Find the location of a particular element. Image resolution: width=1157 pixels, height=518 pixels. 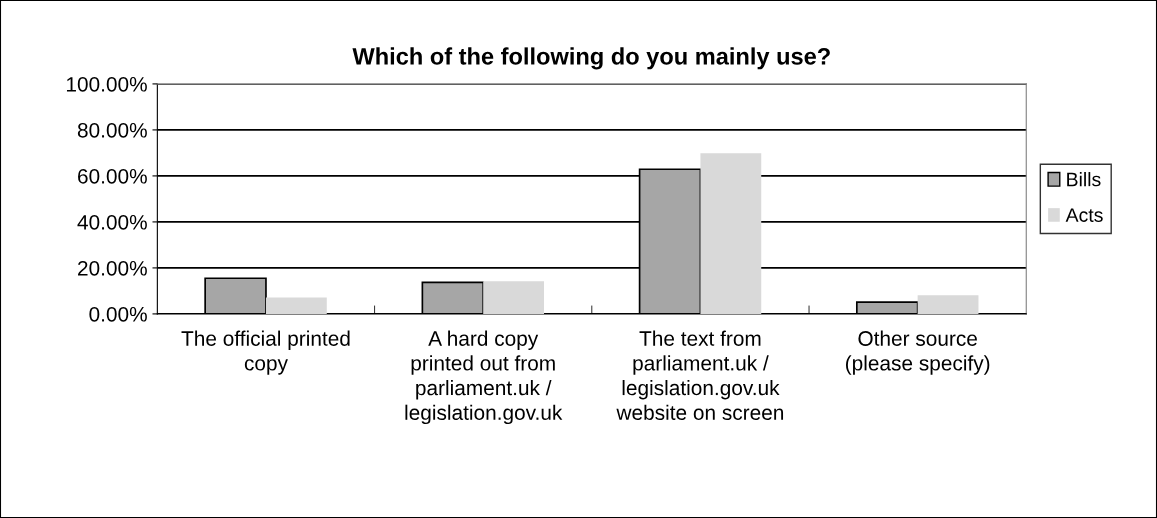

y-tick-label: 0.00% is located at coordinates (118, 314).